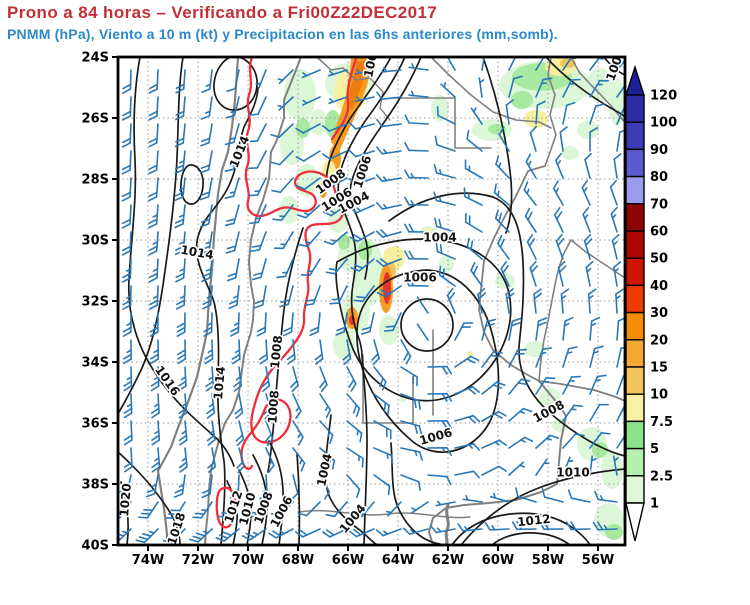 This screenshot has height=605, width=750. I want to click on svg-text: 15, so click(659, 368).